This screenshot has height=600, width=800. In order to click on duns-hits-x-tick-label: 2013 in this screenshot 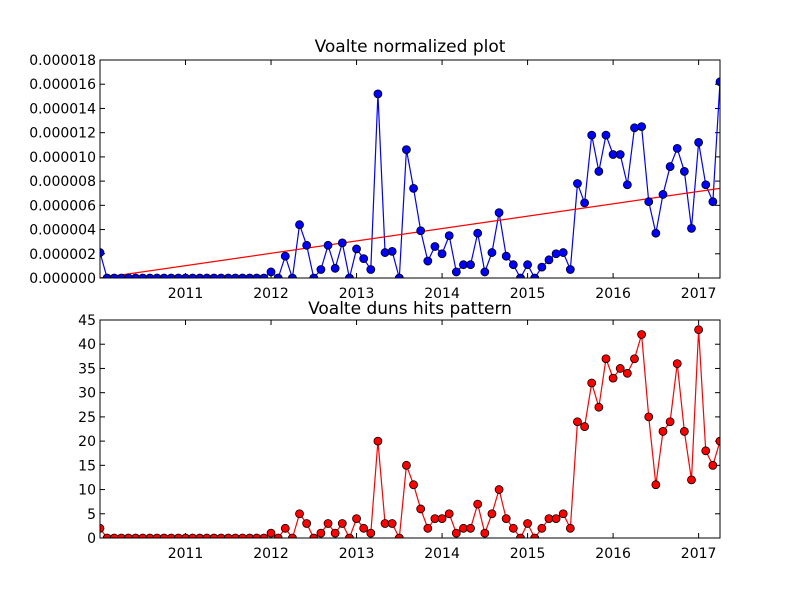, I will do `click(357, 554)`.